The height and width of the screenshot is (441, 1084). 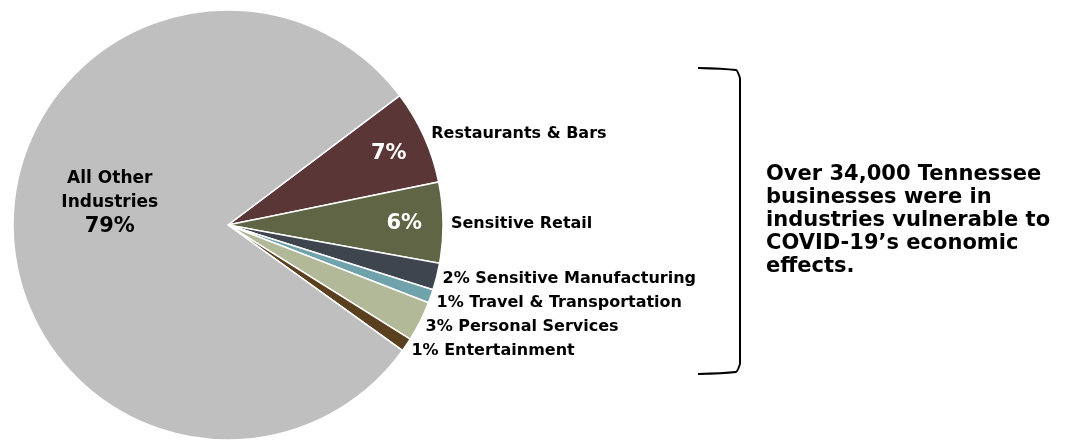 What do you see at coordinates (519, 133) in the screenshot?
I see `slice-label: Restaurants & Bars` at bounding box center [519, 133].